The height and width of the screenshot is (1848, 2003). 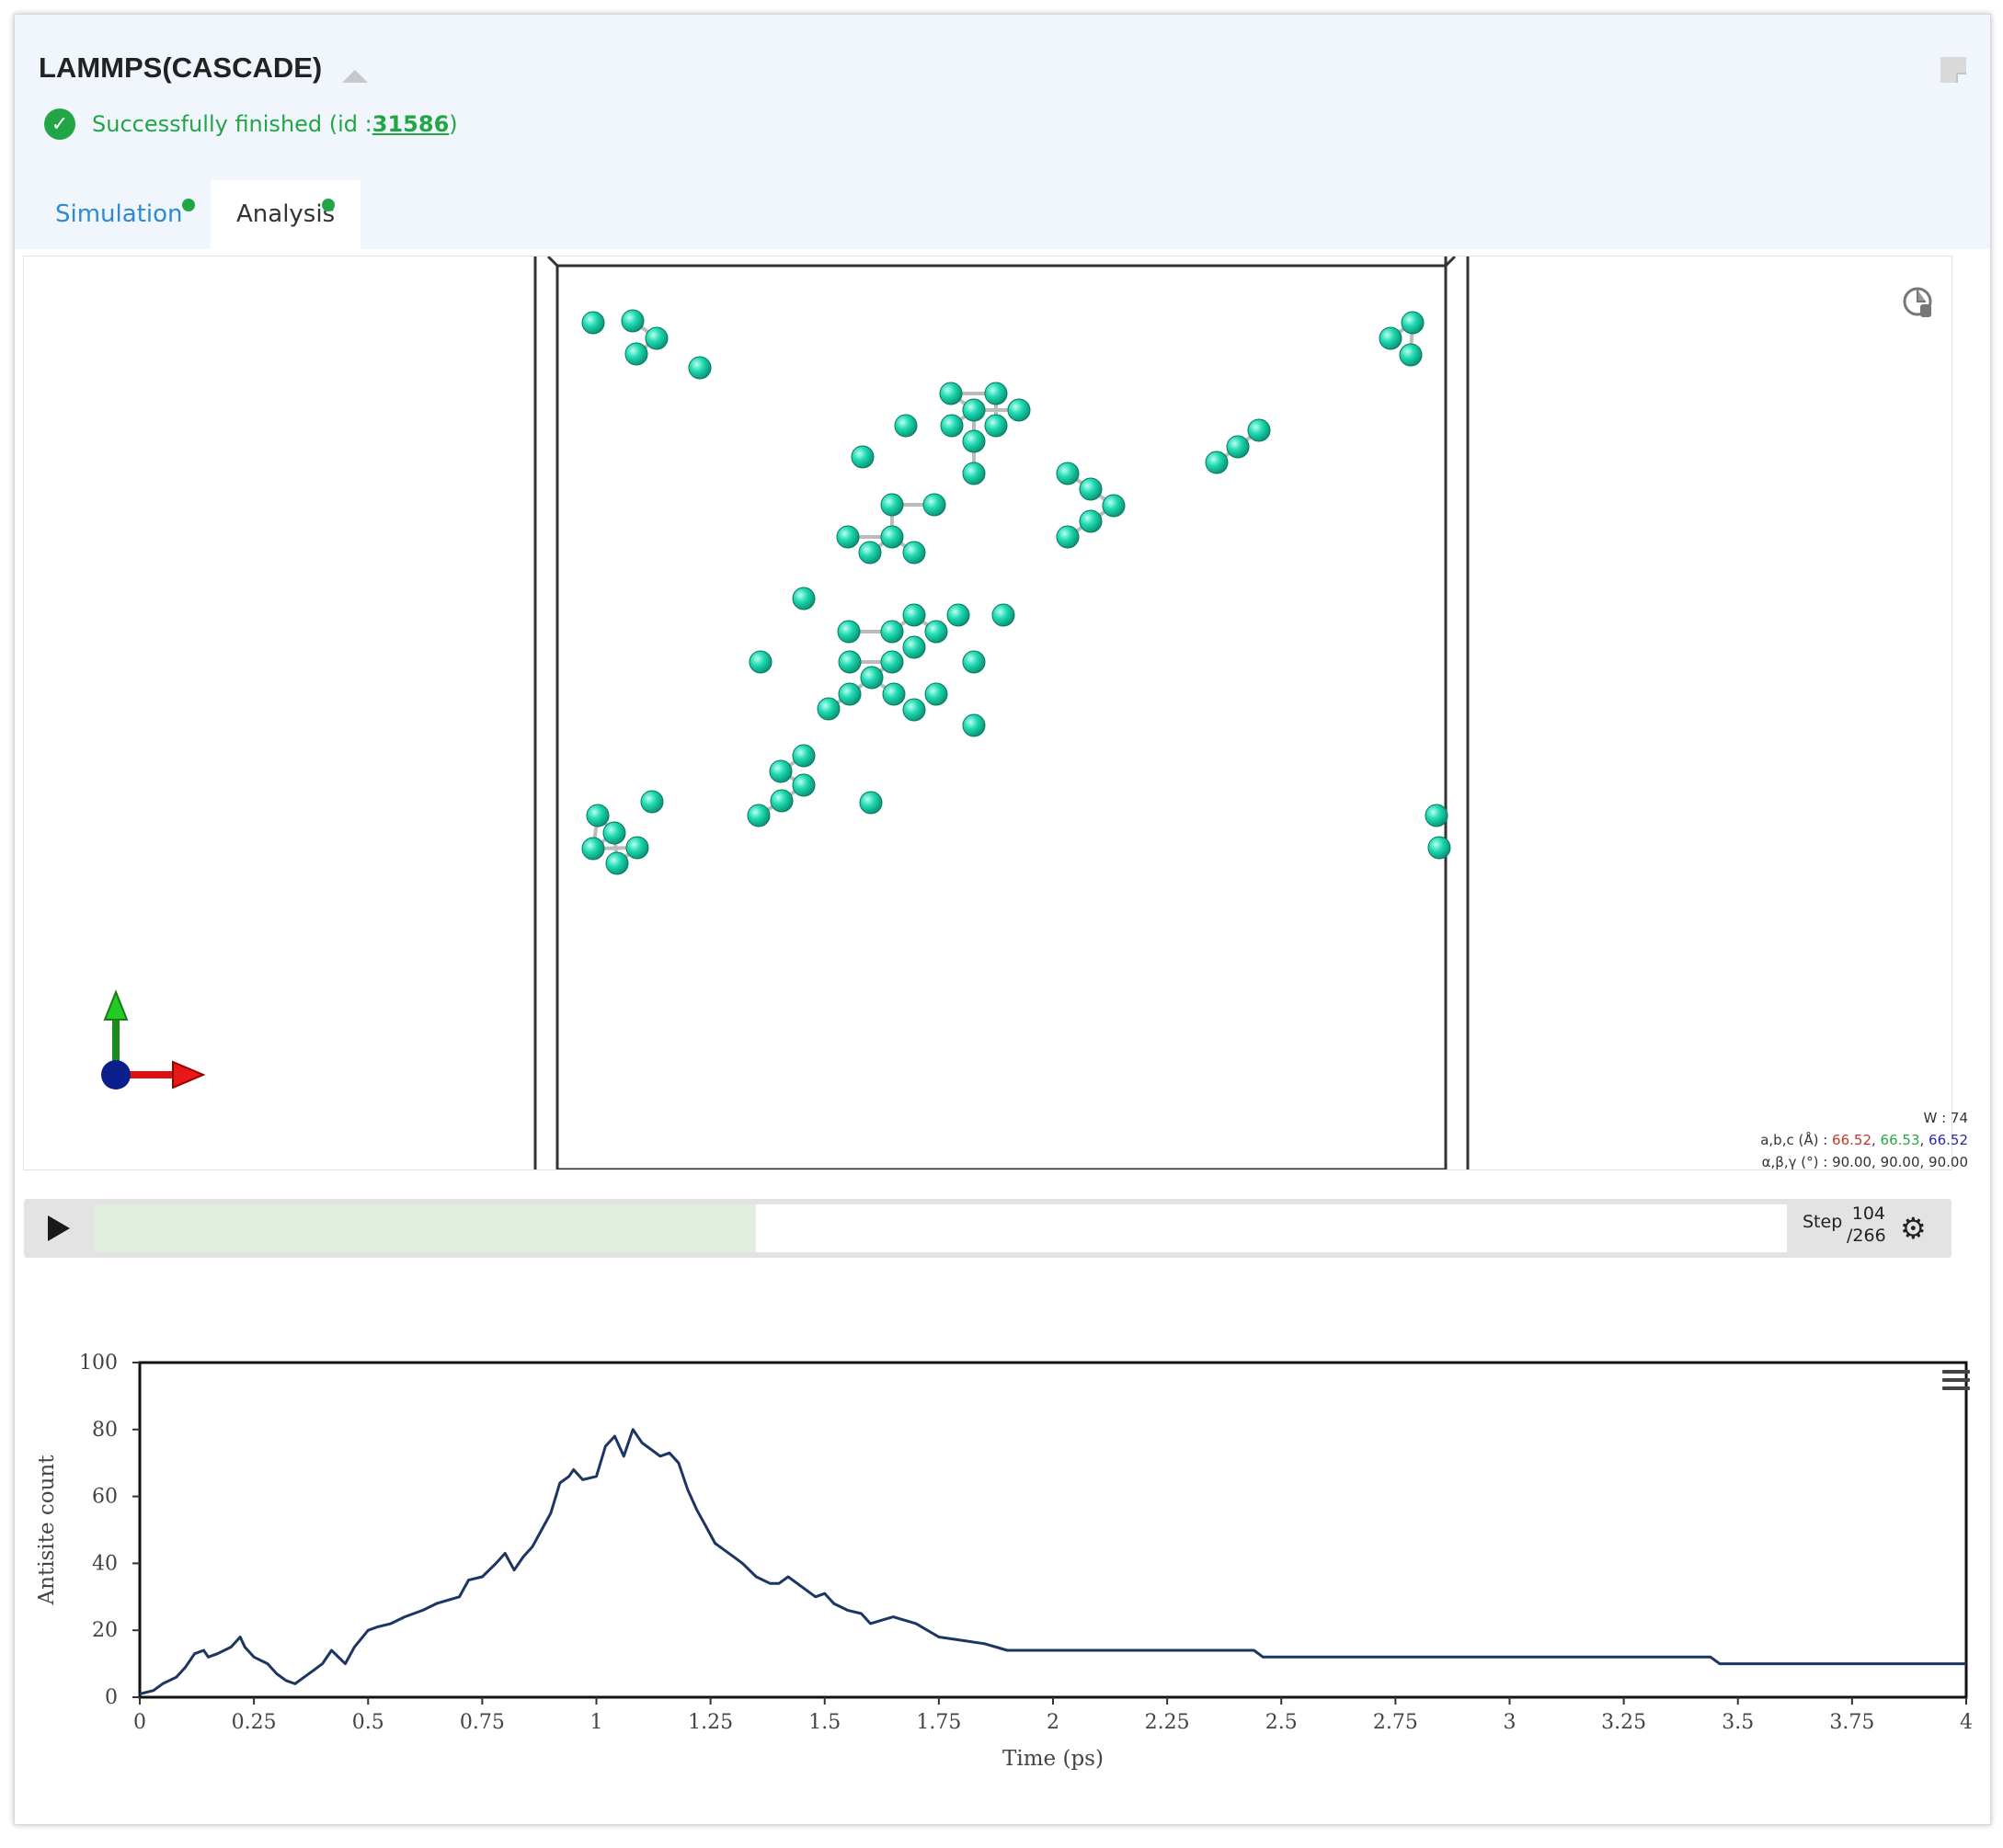 I want to click on y-axis-label: Antisite count, so click(x=47, y=1530).